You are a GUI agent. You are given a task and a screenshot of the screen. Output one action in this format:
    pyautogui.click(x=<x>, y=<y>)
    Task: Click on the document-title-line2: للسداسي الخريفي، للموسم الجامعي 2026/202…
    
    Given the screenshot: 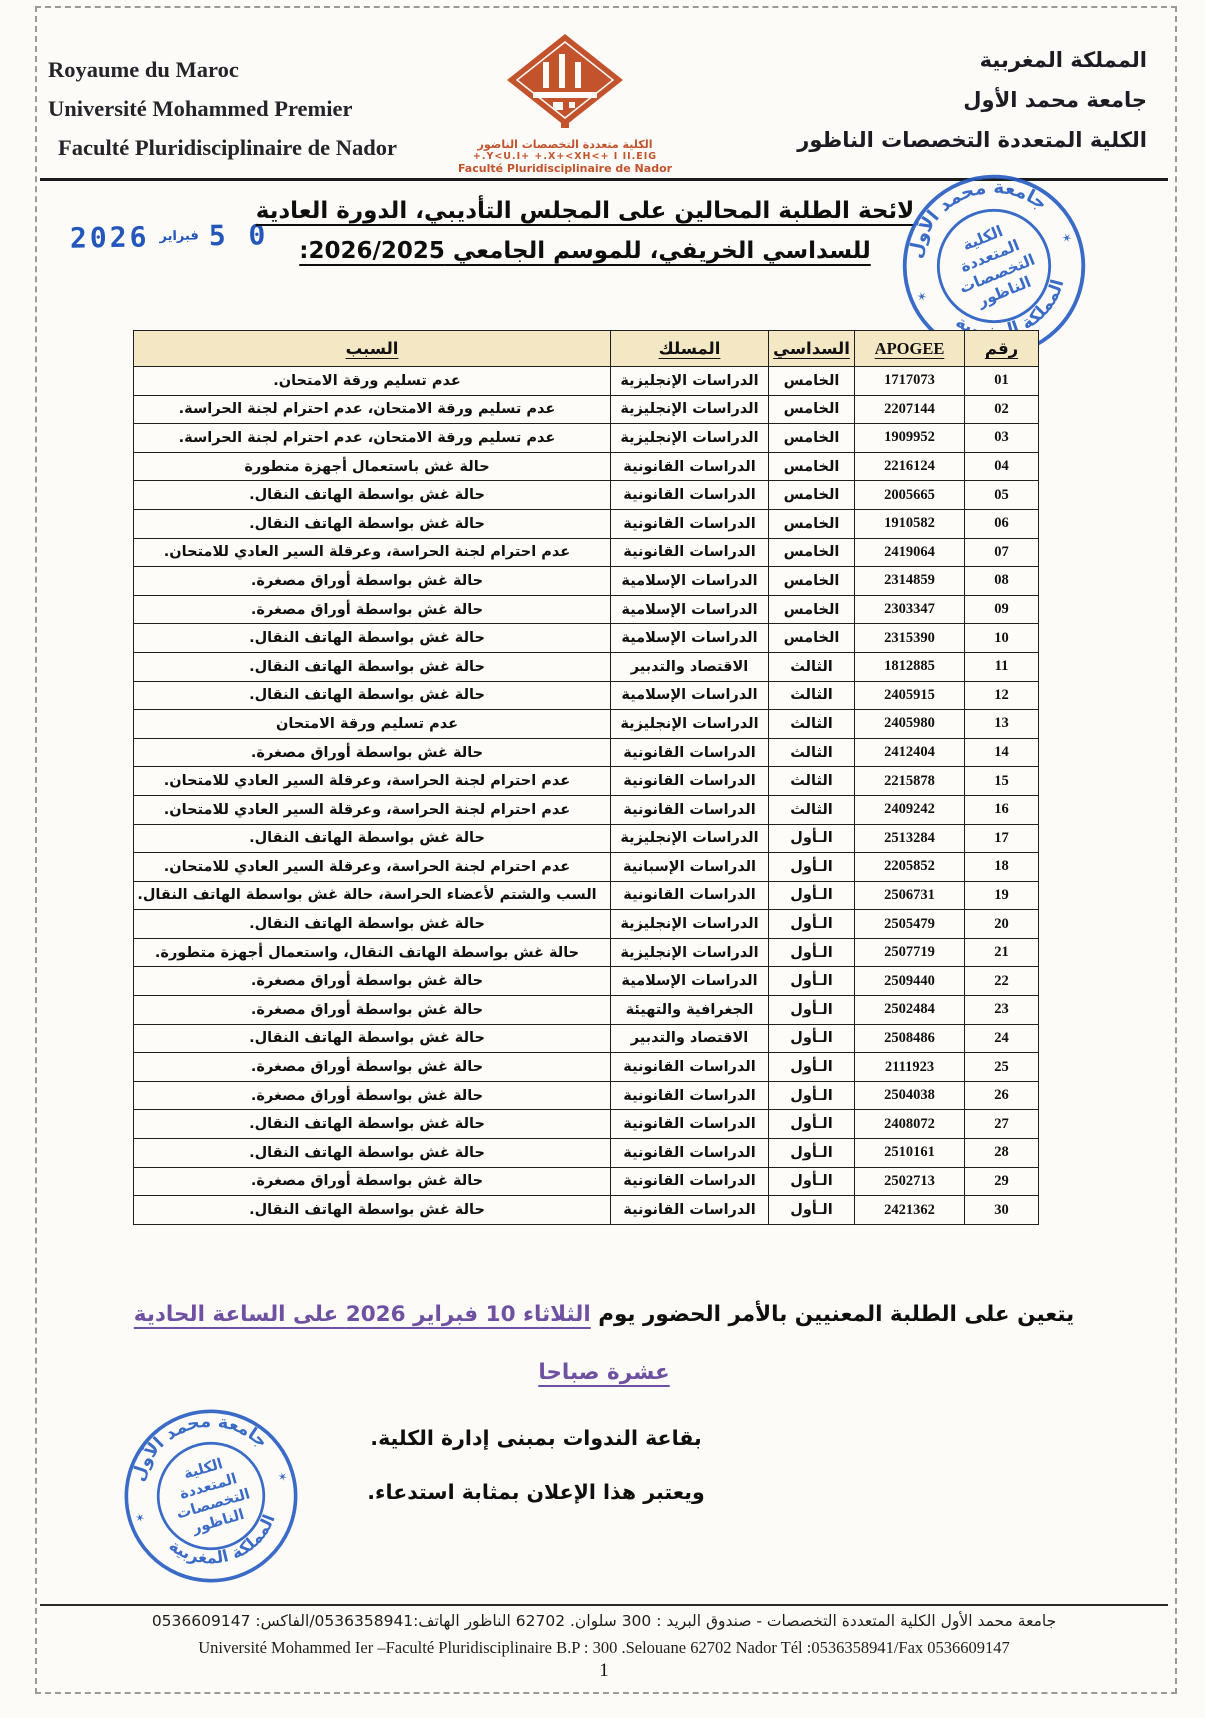 What is the action you would take?
    pyautogui.click(x=585, y=251)
    